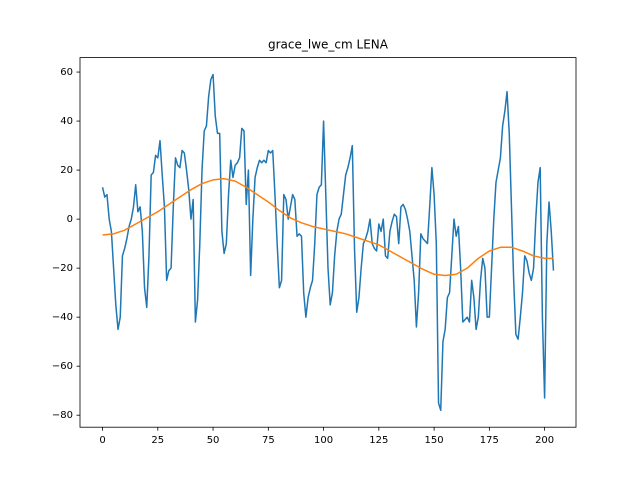 Image resolution: width=640 pixels, height=480 pixels. Describe the element at coordinates (62, 366) in the screenshot. I see `y-tick-label: −60` at that location.